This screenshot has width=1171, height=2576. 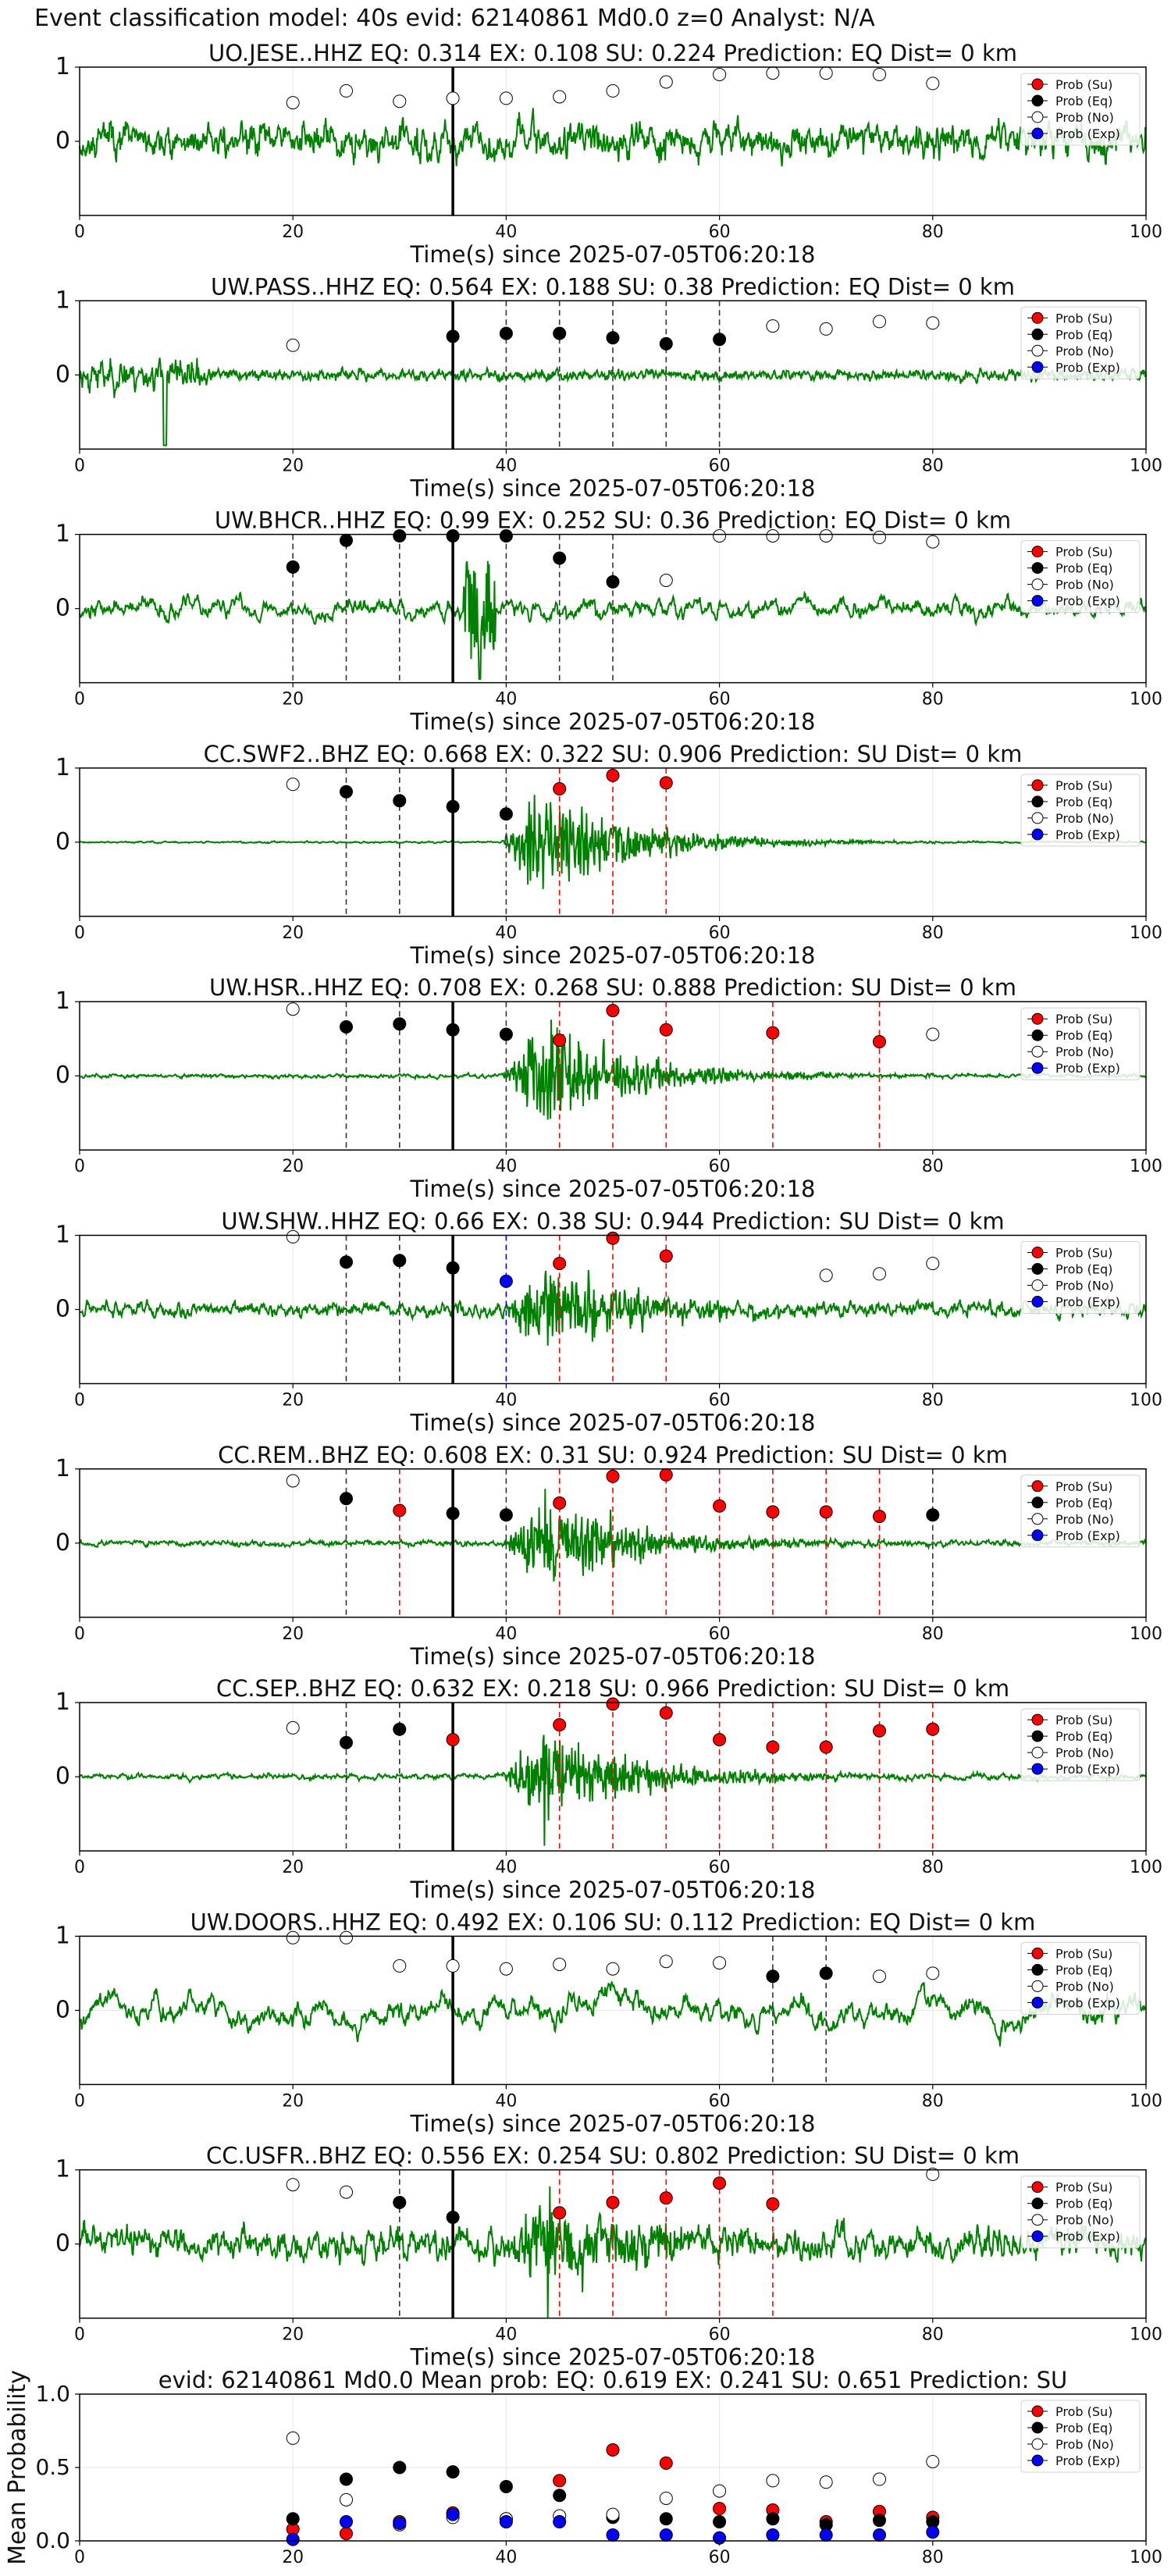 What do you see at coordinates (52, 2467) in the screenshot?
I see `y-tick-label: 0.5` at bounding box center [52, 2467].